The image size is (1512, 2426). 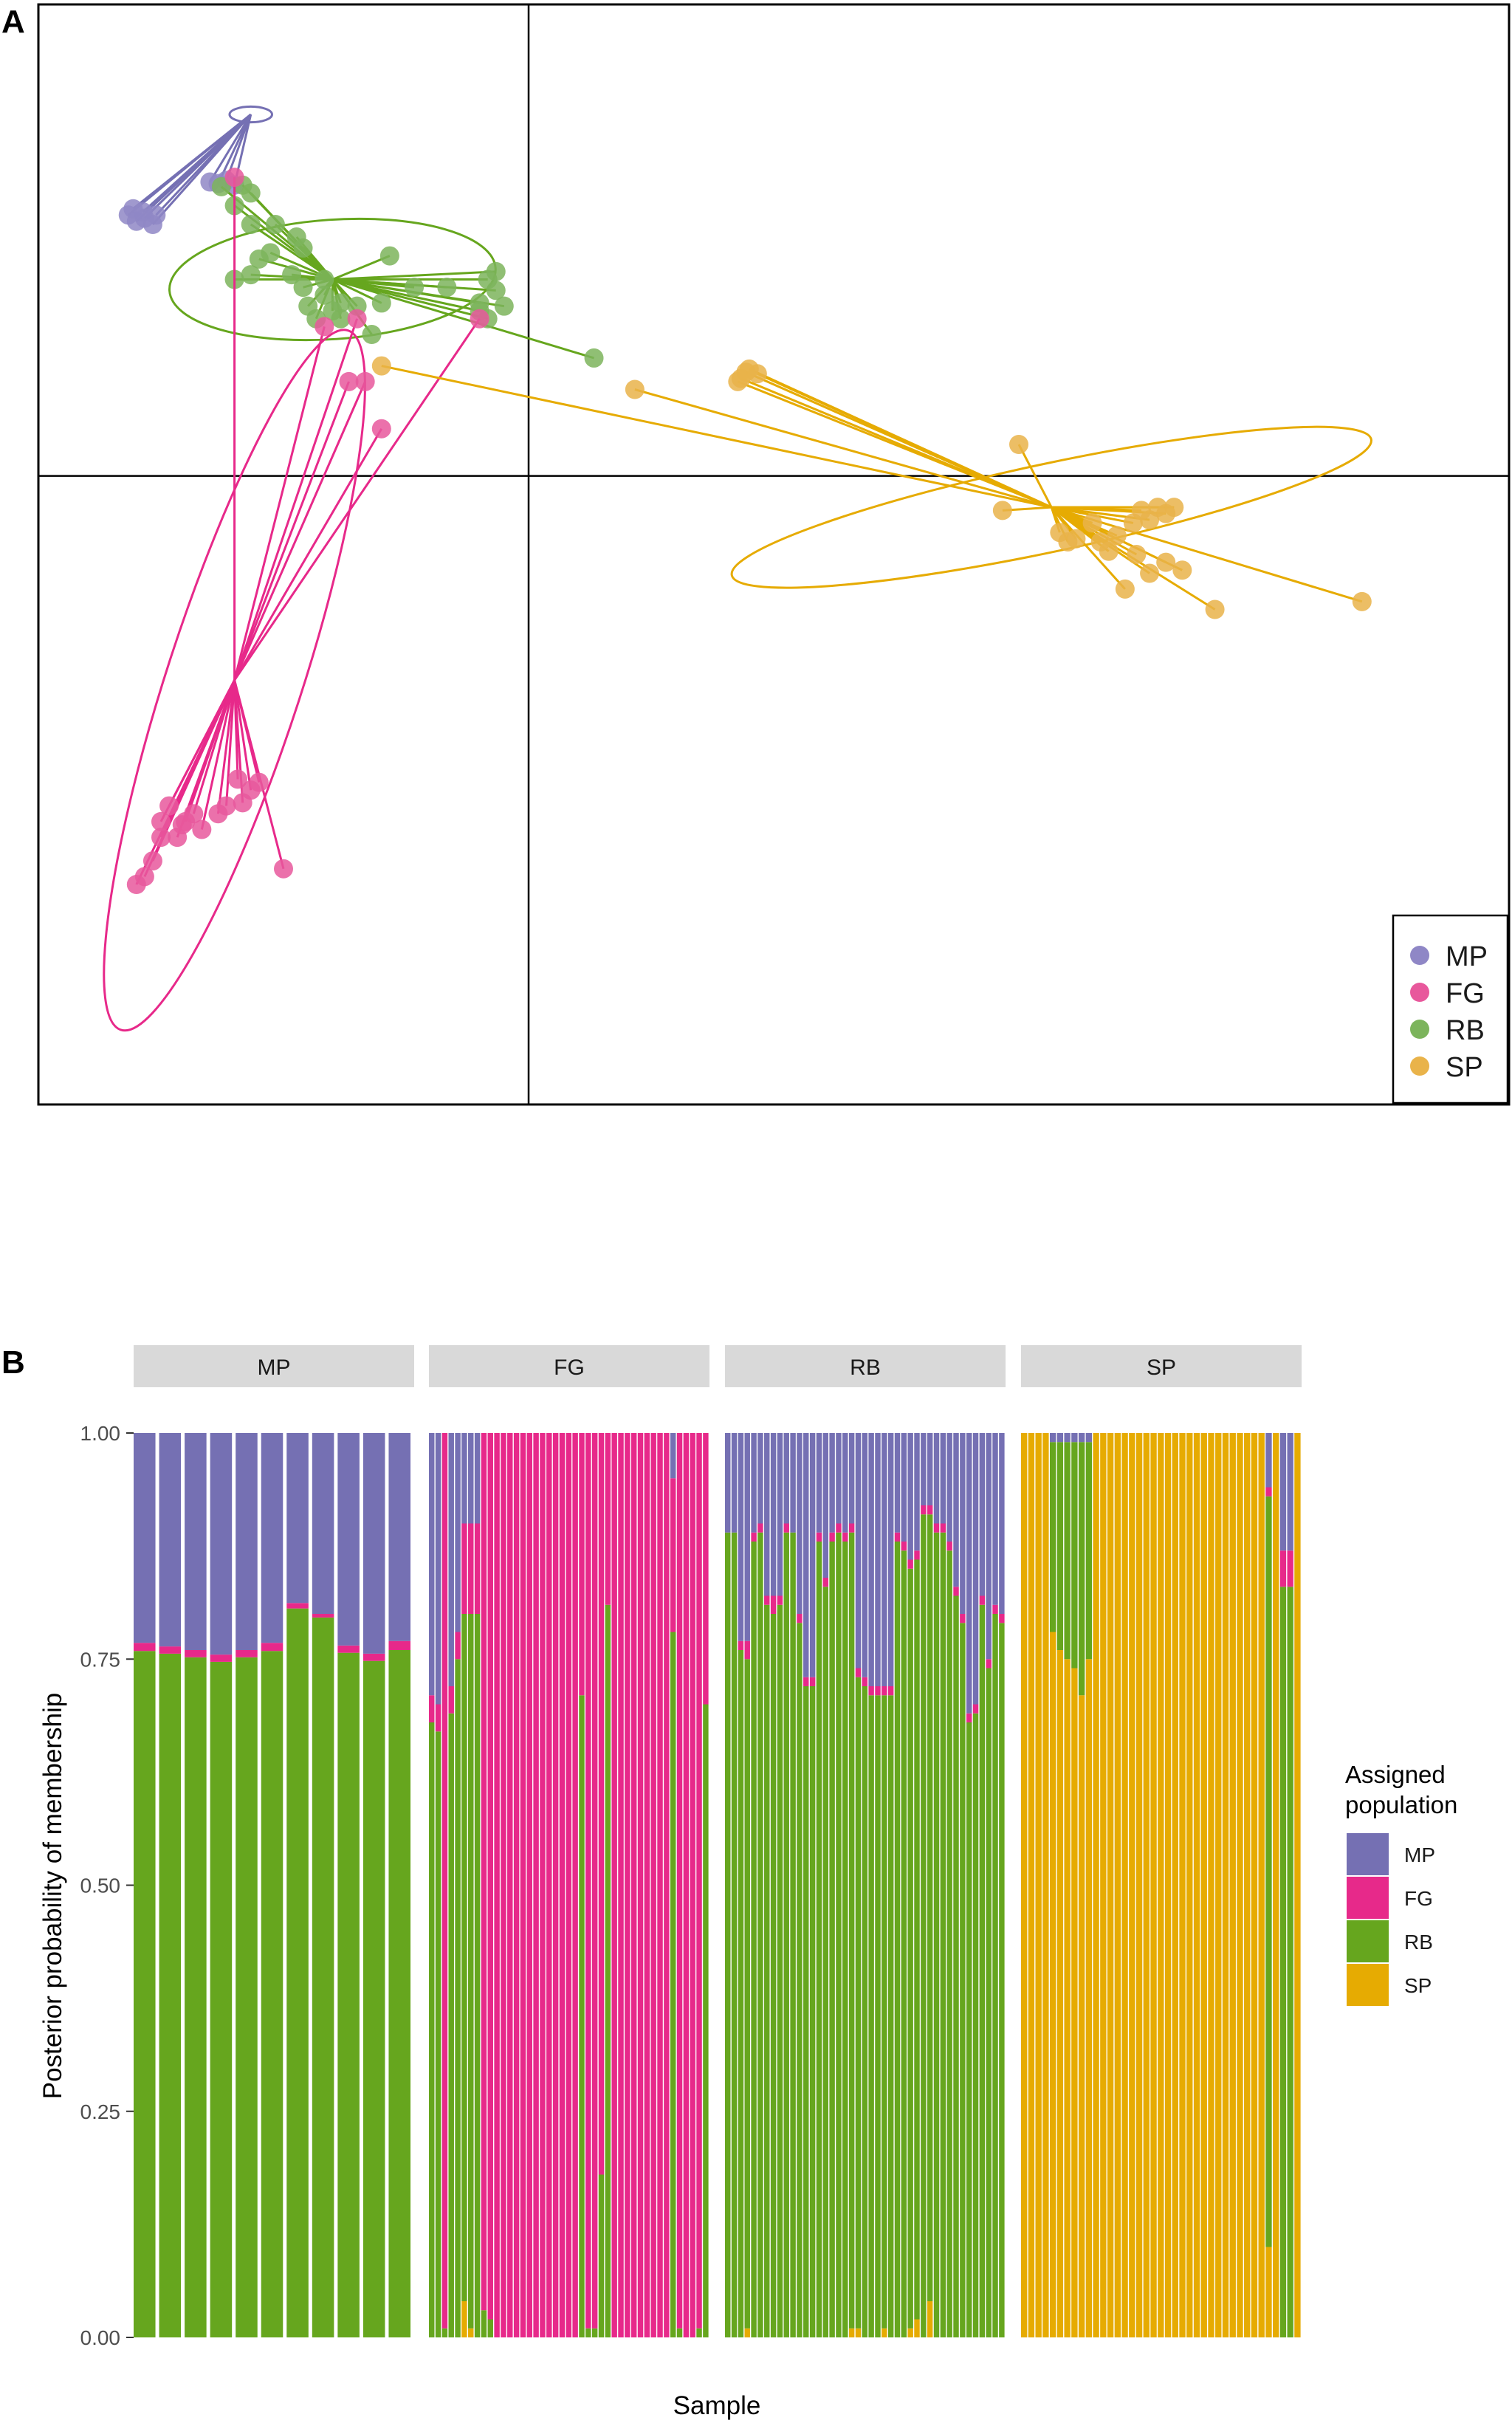 I want to click on legend-b-sp-swatch, so click(x=1368, y=1985).